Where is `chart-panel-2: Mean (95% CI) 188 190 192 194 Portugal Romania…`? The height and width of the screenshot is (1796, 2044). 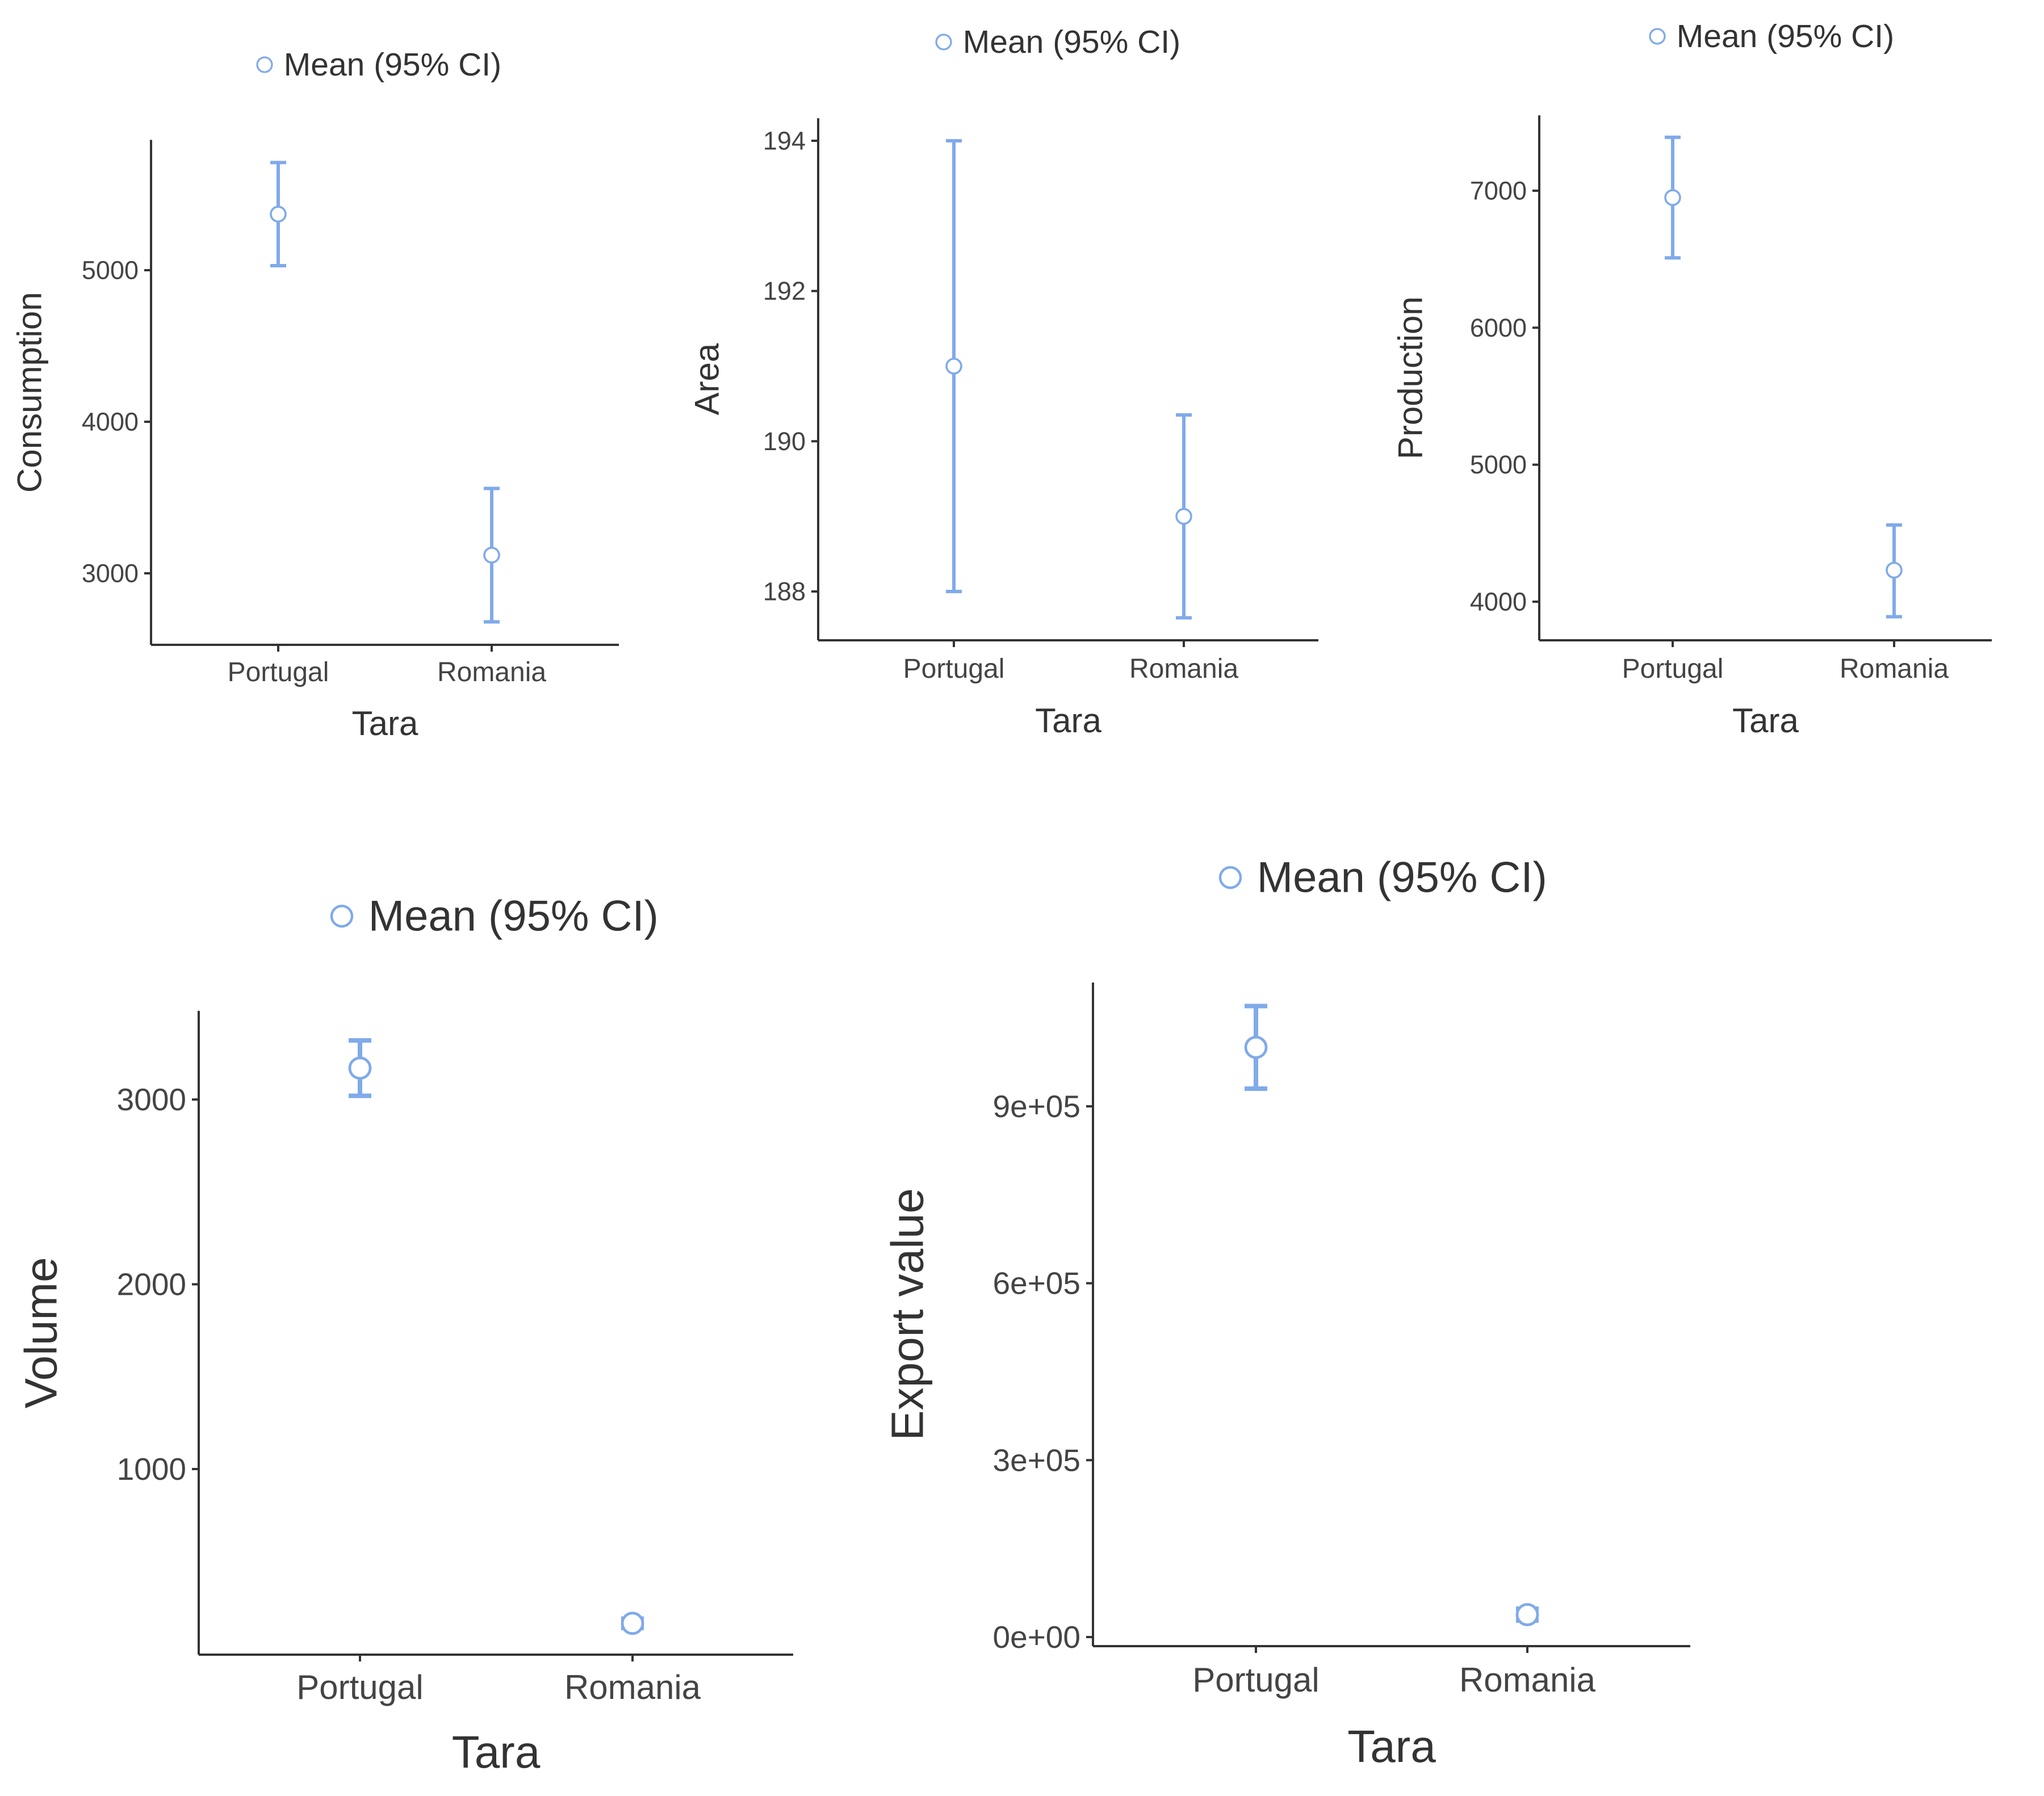 chart-panel-2: Mean (95% CI) 188 190 192 194 Portugal Romania… is located at coordinates (1003, 382).